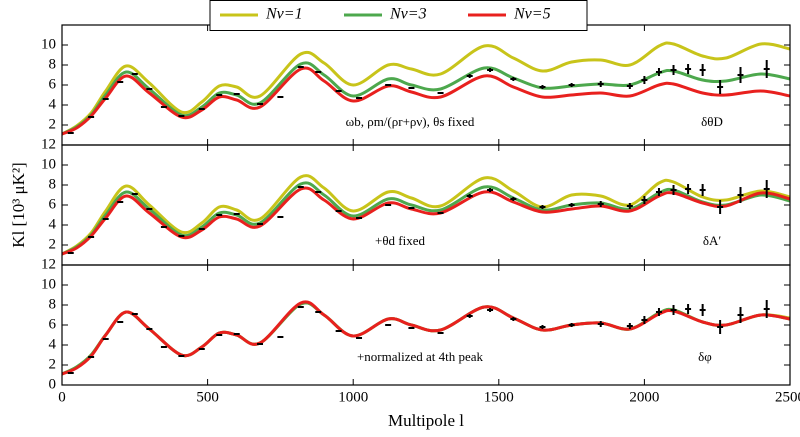 The image size is (800, 437). I want to click on x-tick-label: 1500, so click(499, 397).